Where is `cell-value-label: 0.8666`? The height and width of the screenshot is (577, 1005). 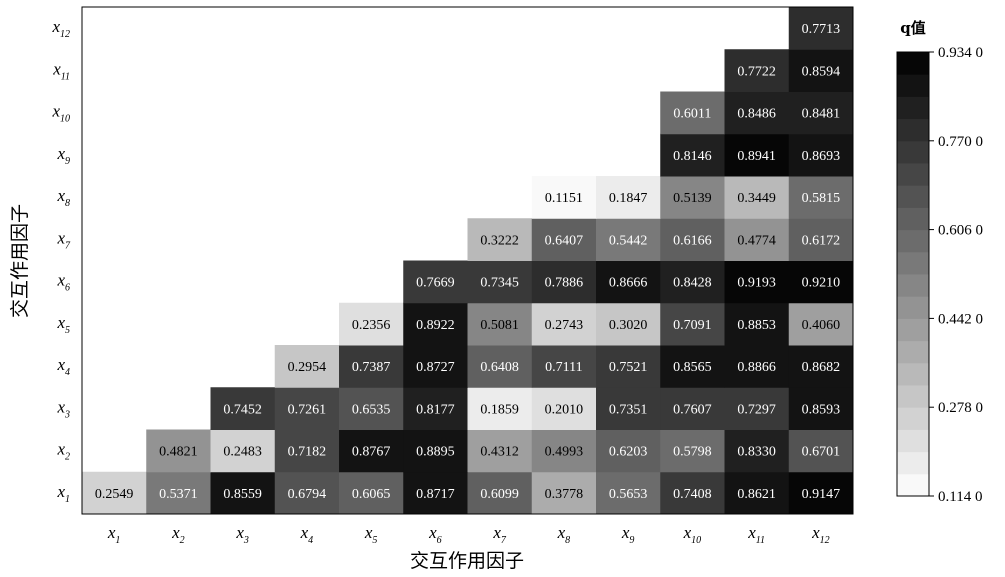
cell-value-label: 0.8666 is located at coordinates (628, 283).